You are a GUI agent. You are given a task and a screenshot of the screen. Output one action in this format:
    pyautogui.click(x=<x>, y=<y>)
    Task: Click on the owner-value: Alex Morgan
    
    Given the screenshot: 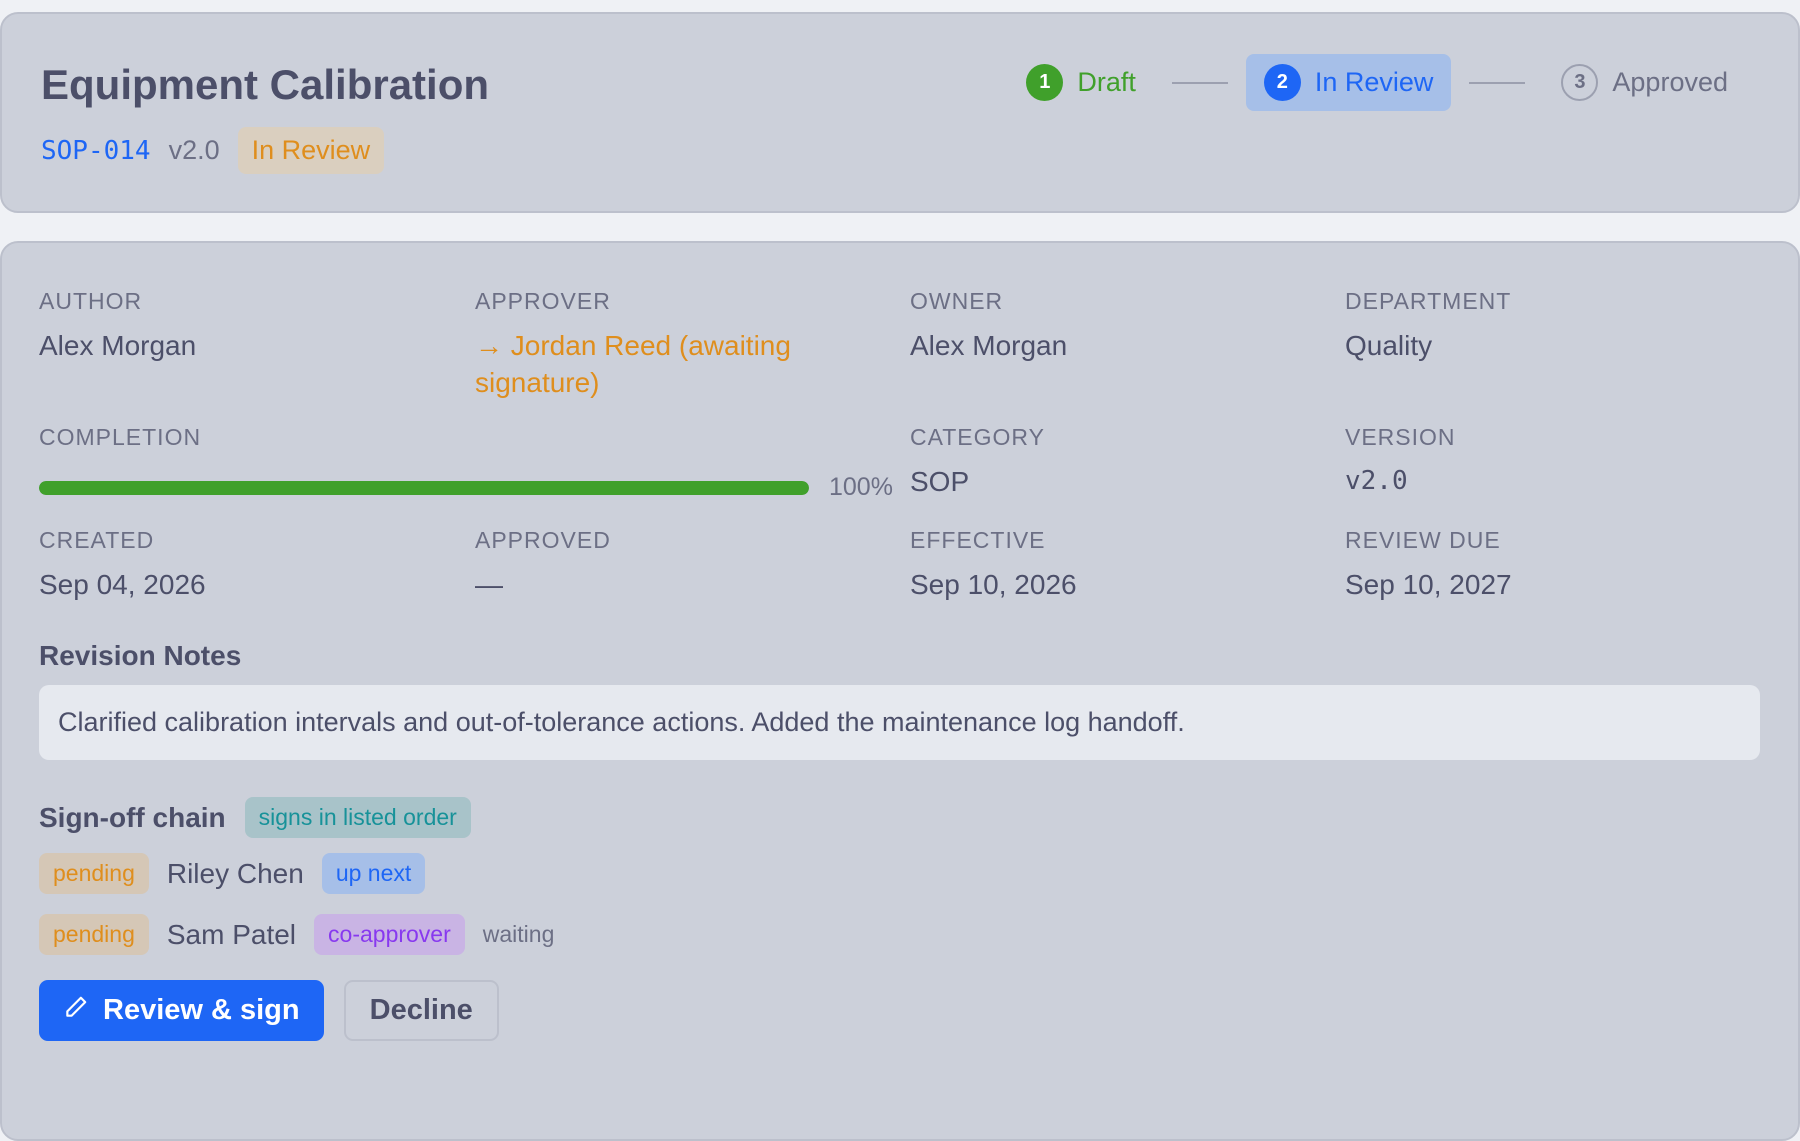 What is the action you would take?
    pyautogui.click(x=989, y=345)
    